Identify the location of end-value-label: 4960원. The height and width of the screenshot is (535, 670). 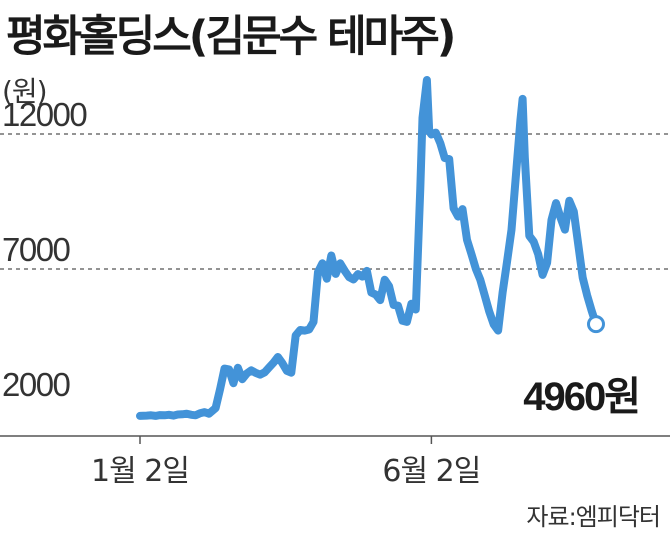
(581, 397).